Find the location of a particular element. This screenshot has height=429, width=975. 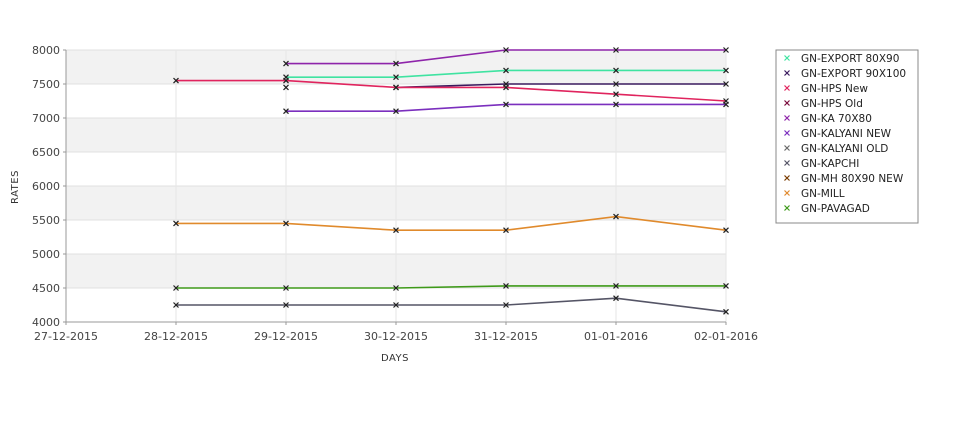

x-tick-label: 29-12-2015 is located at coordinates (286, 336).